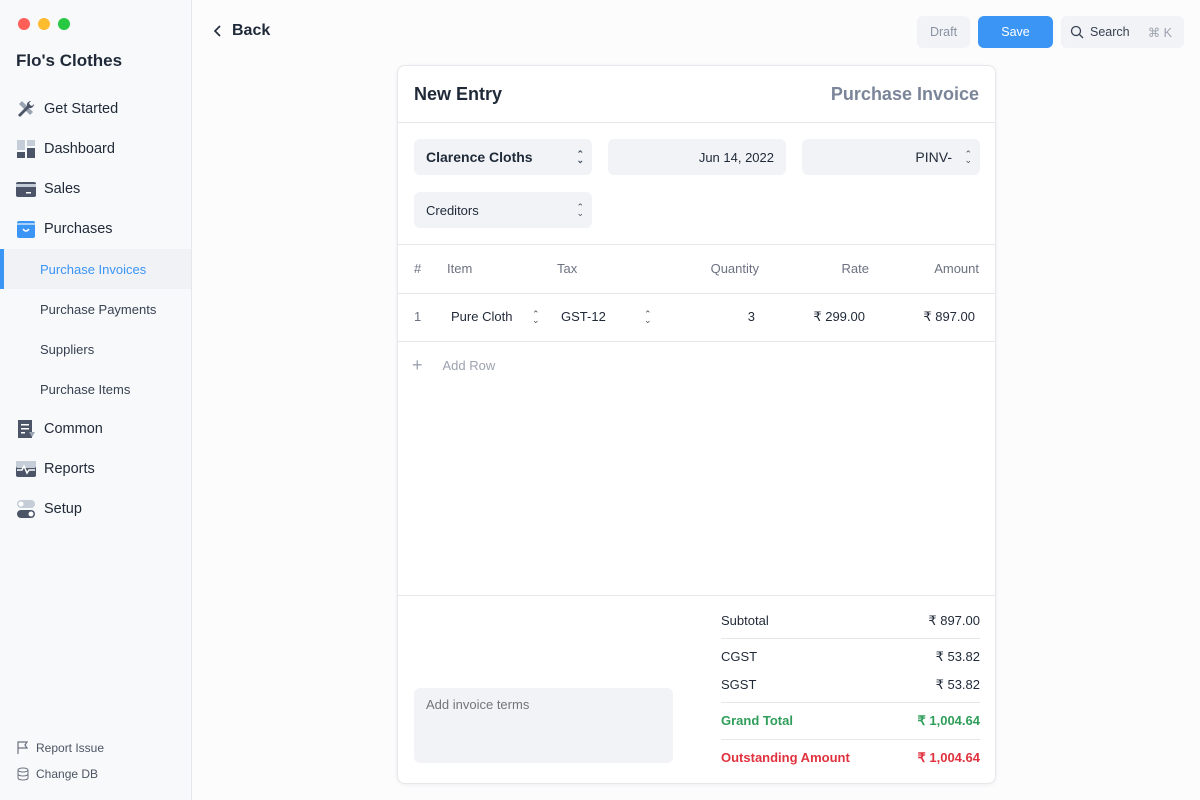  Describe the element at coordinates (785, 757) in the screenshot. I see `outstanding-label: Outstanding Amount` at that location.